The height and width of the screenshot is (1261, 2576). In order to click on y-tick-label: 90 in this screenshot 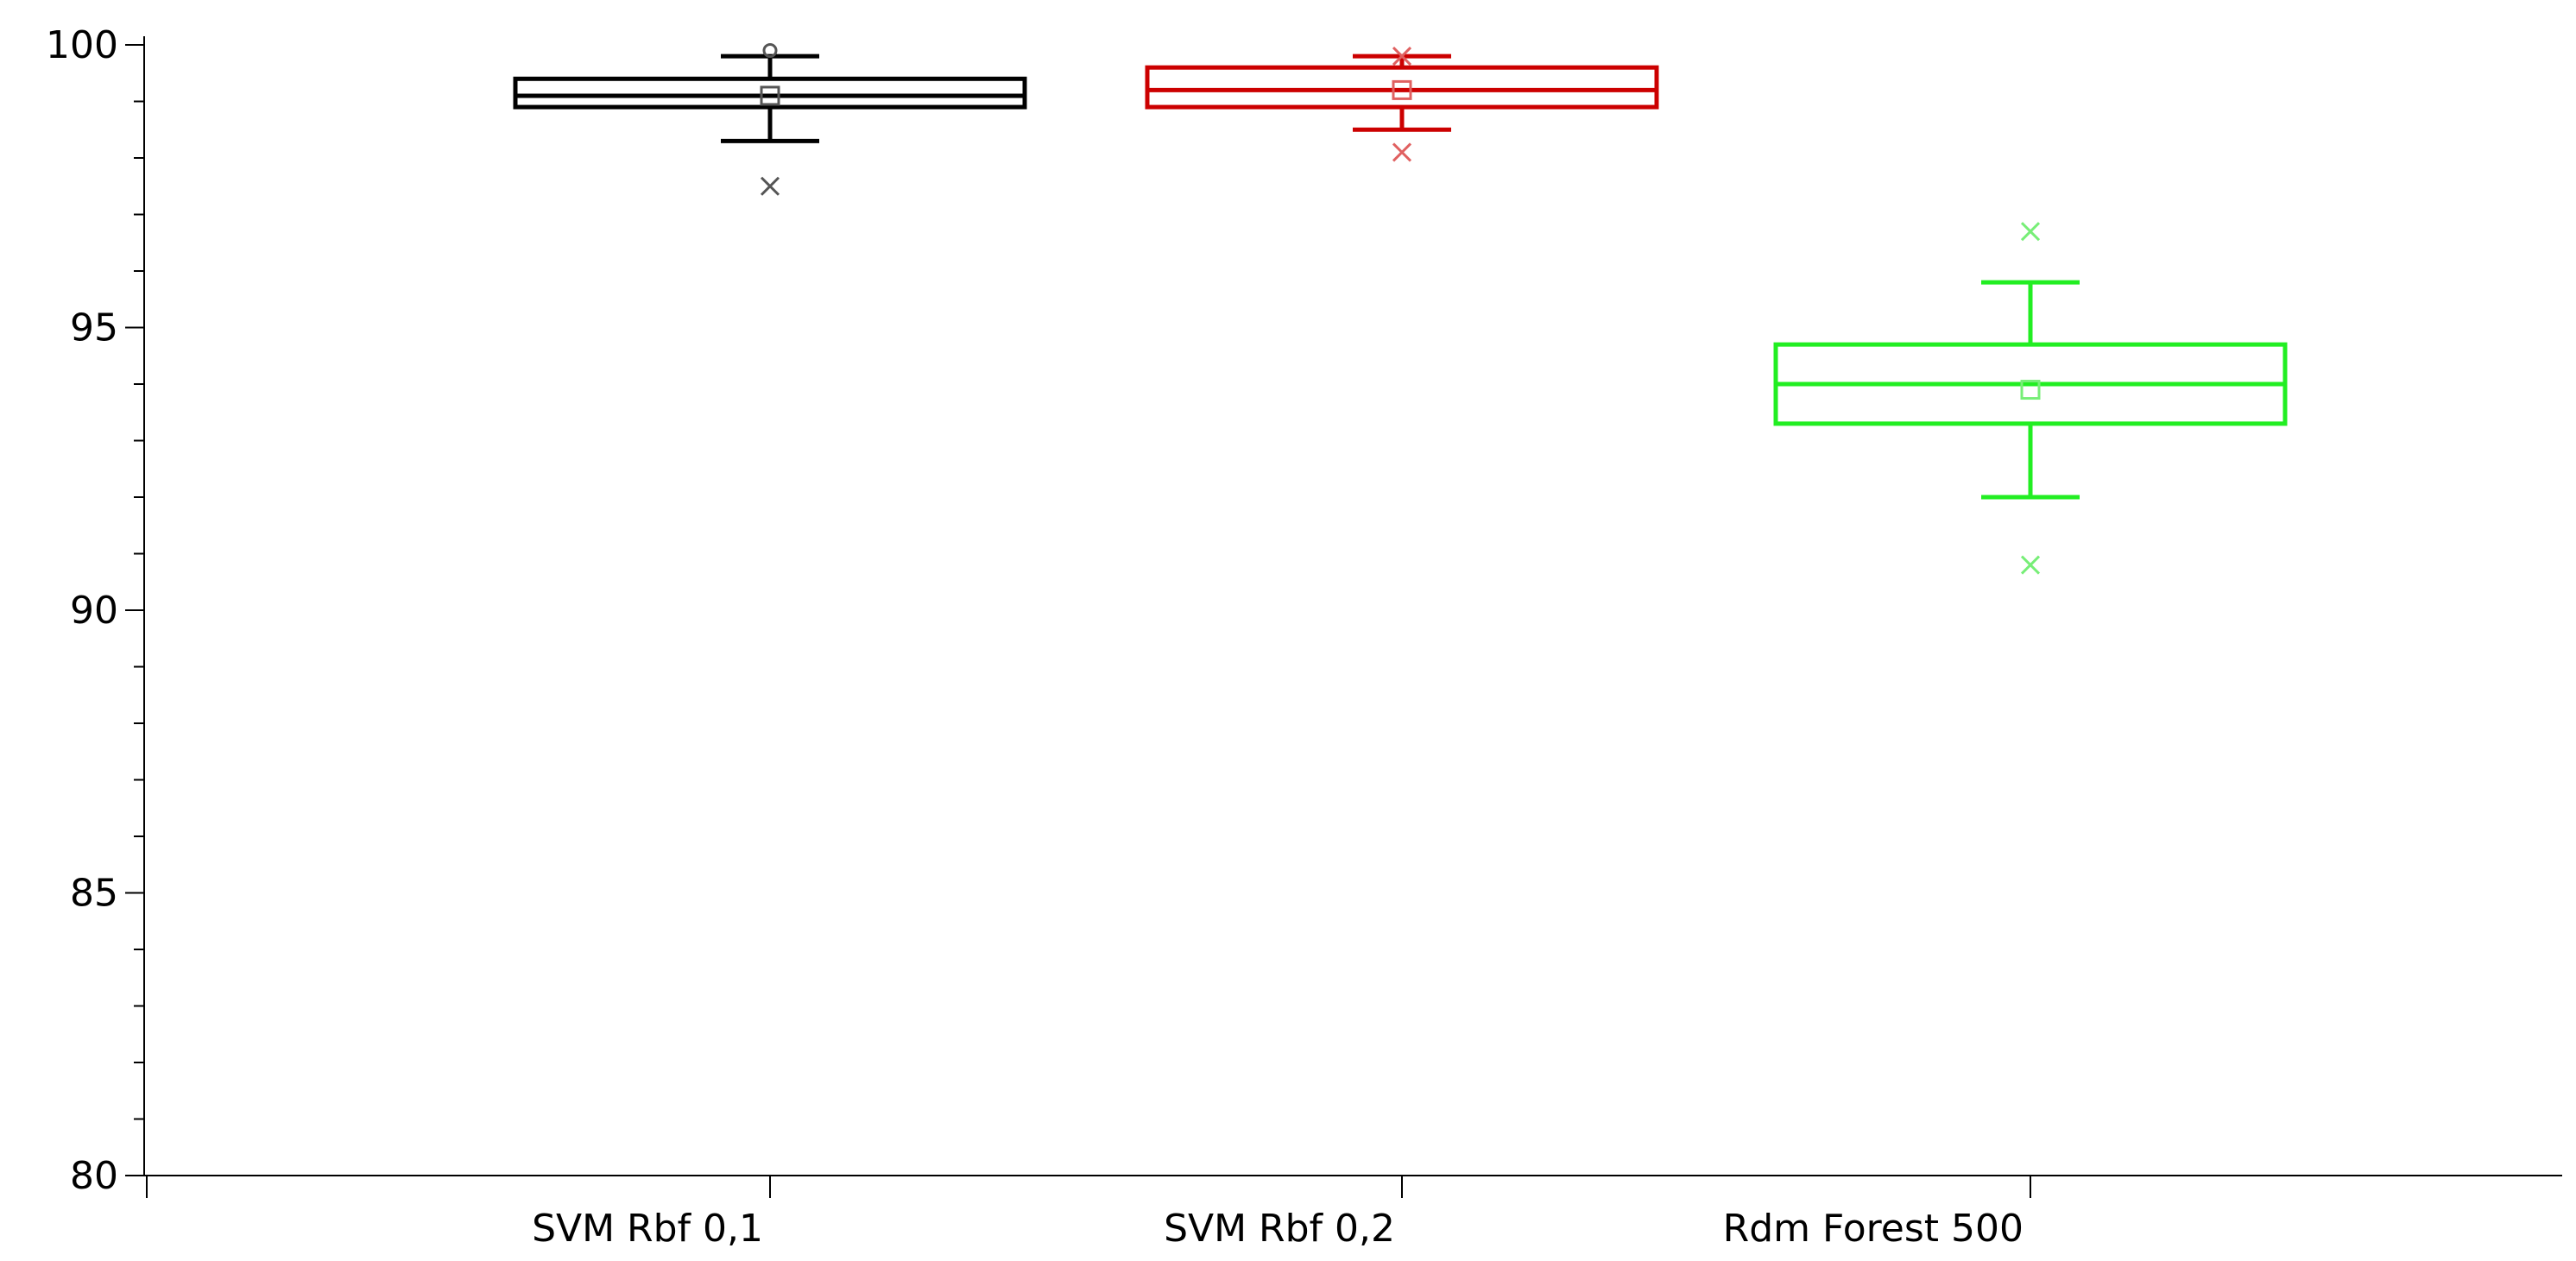, I will do `click(94, 611)`.